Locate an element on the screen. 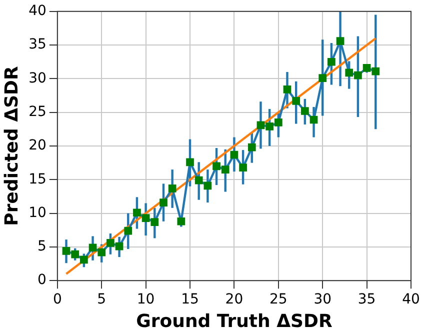  x-tick-label: 15 is located at coordinates (190, 300).